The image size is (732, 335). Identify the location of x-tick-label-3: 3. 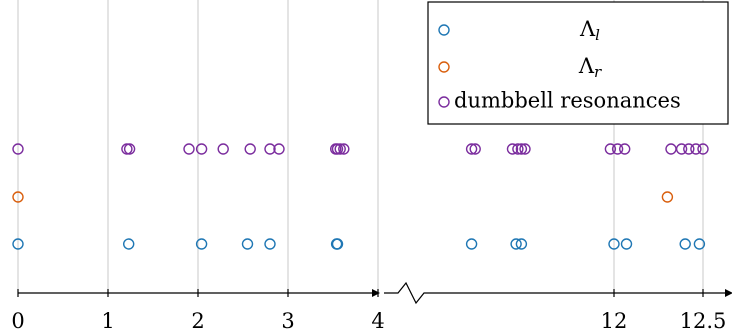
(287, 321).